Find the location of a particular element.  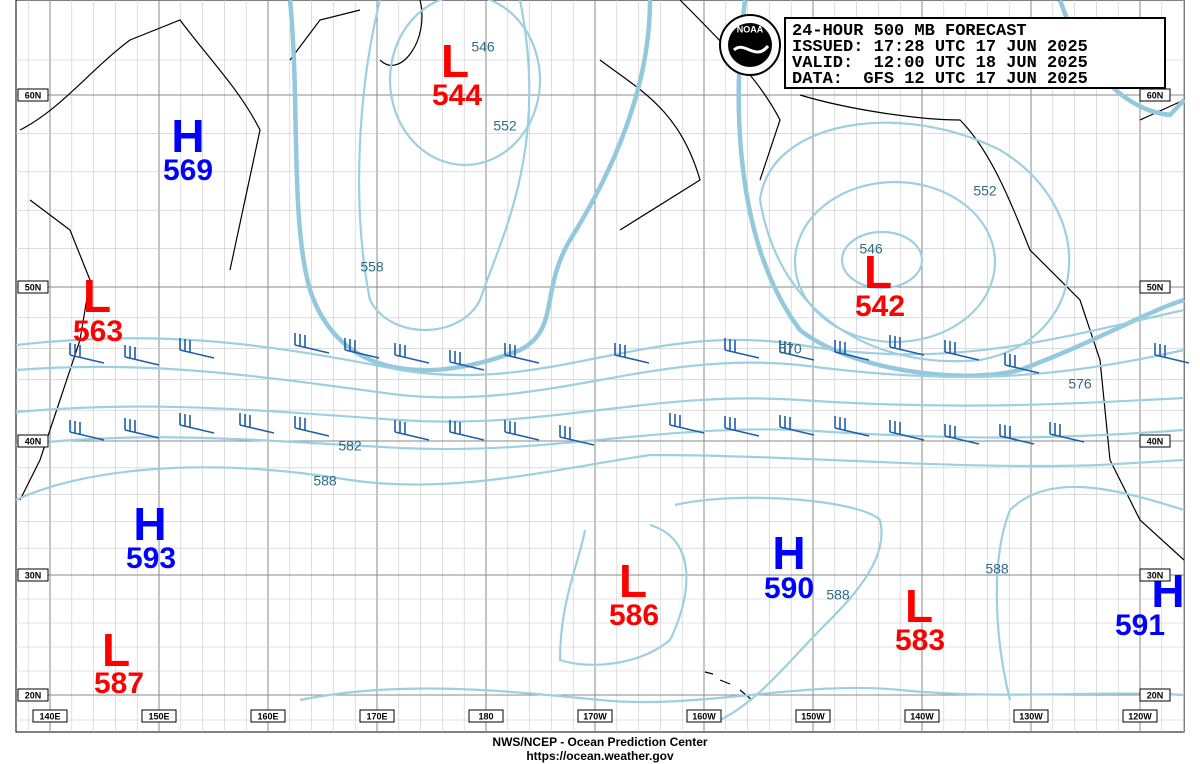

header-box is located at coordinates (975, 53).